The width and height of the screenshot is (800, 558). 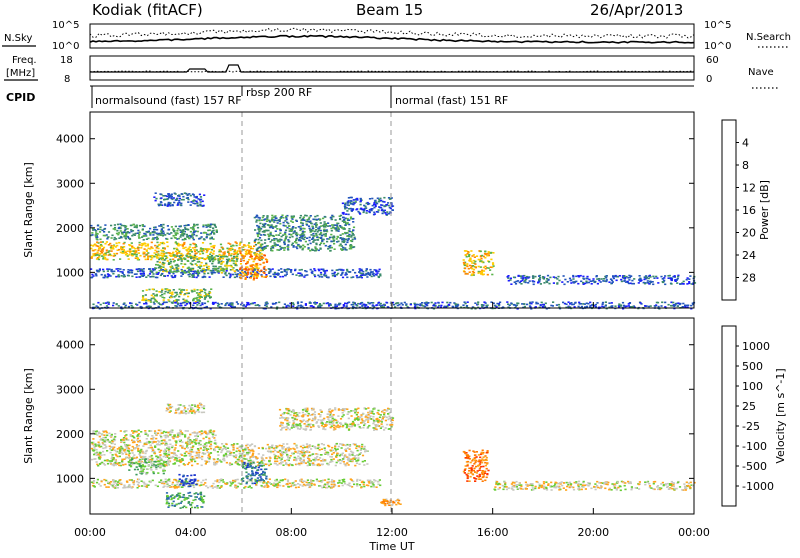 What do you see at coordinates (67, 79) in the screenshot?
I see `freq-left-tick-bottom: 8` at bounding box center [67, 79].